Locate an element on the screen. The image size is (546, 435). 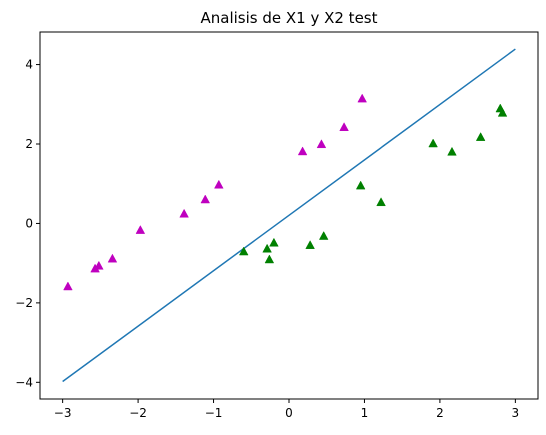
x-tick-label-5: 2 is located at coordinates (440, 413).